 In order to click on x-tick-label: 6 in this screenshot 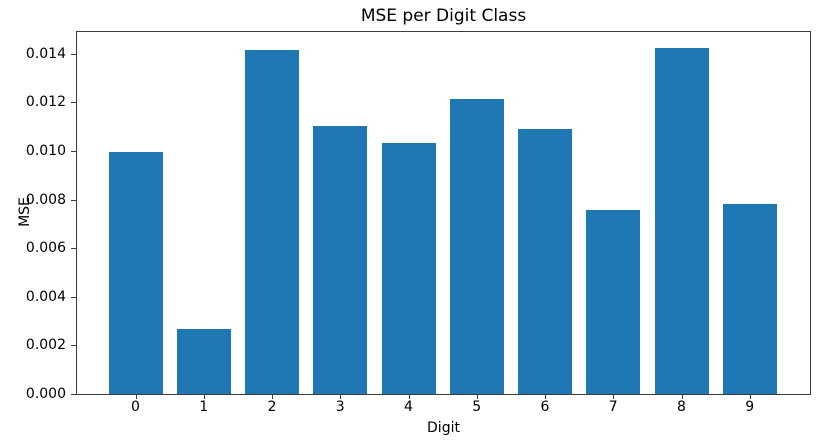, I will do `click(545, 407)`.